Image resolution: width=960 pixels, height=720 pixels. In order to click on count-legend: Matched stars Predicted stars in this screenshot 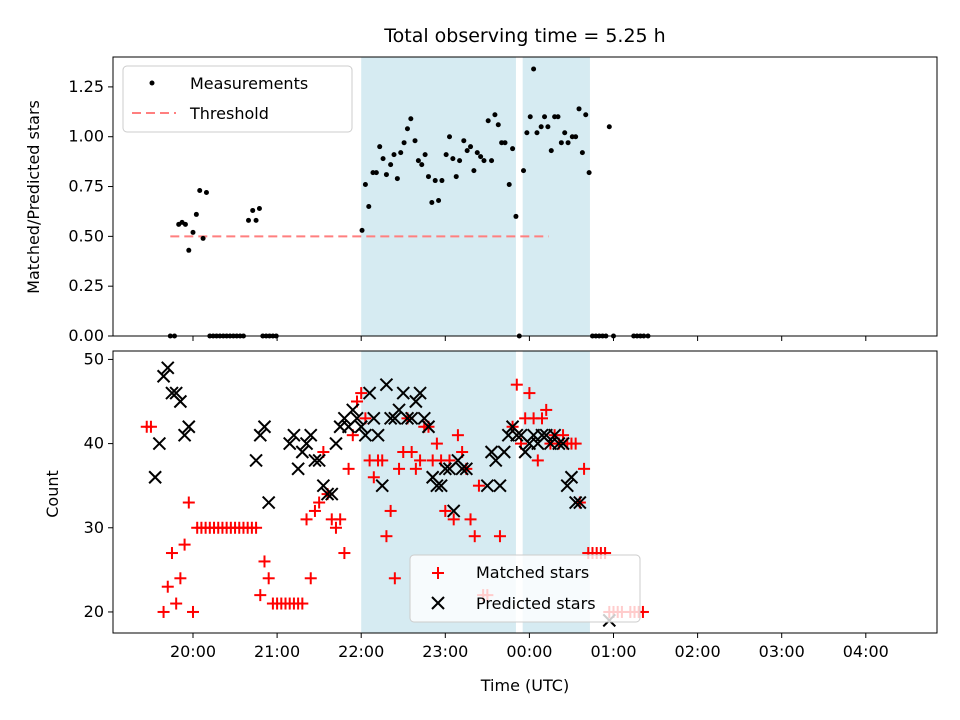, I will do `click(525, 588)`.